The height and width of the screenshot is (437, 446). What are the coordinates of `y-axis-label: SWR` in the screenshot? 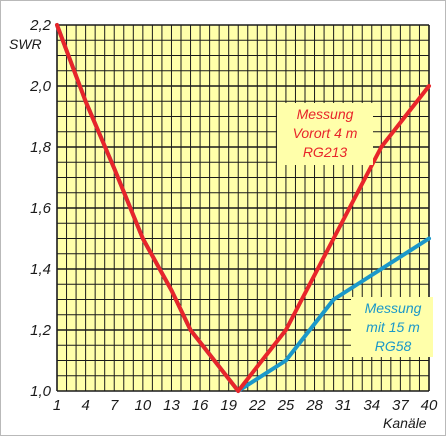 It's located at (25, 44).